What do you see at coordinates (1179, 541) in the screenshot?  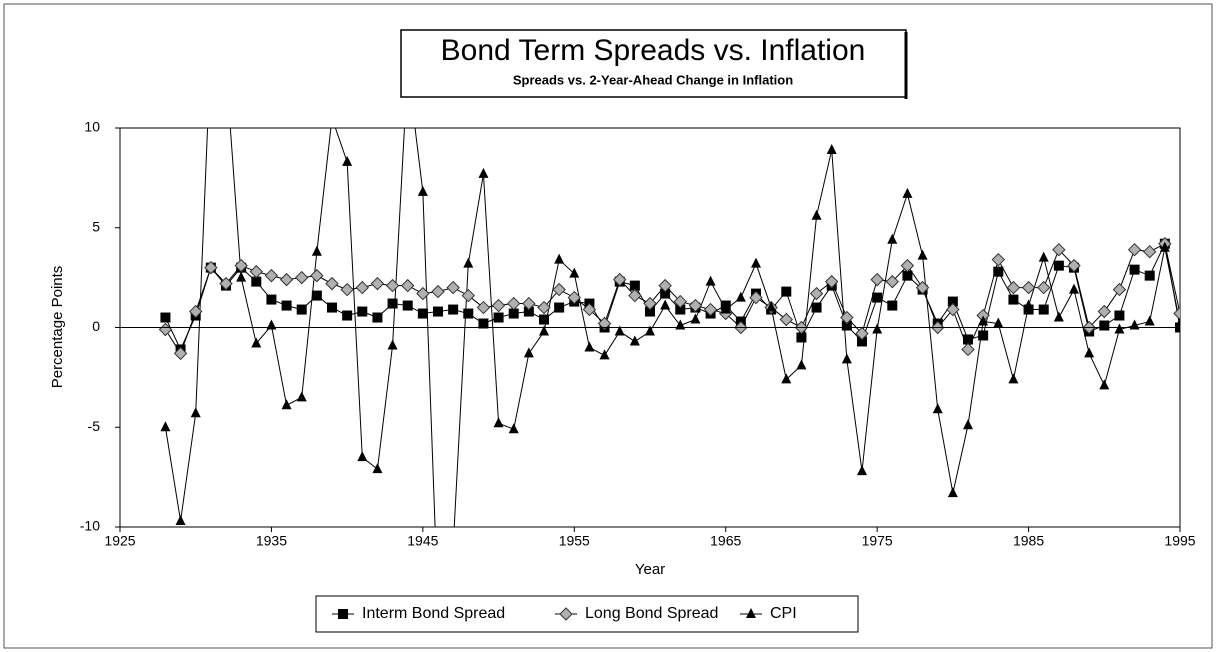 I see `x-tick-label: 1995` at bounding box center [1179, 541].